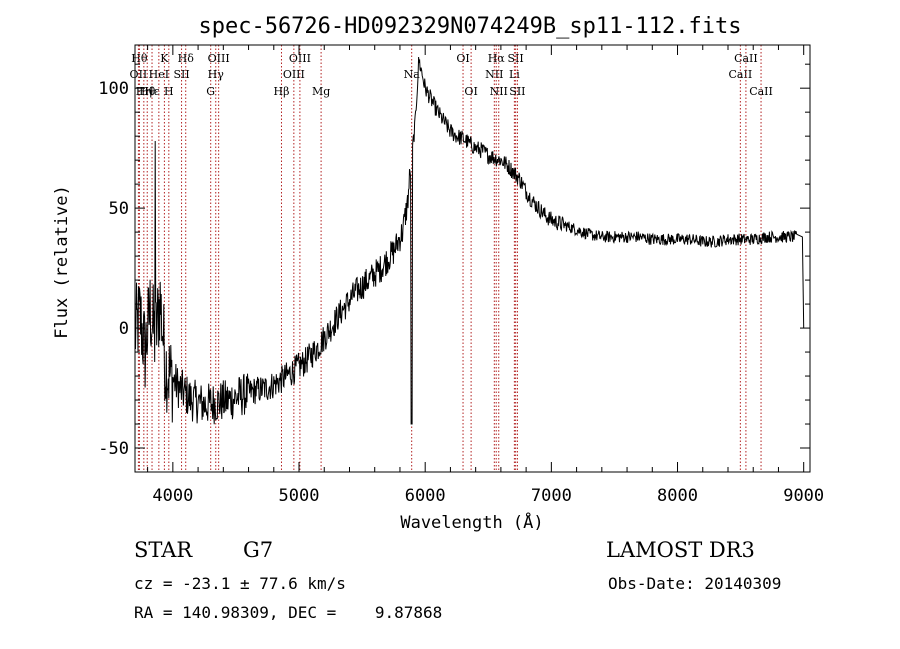  I want to click on x-tick-label: 7000, so click(551, 496).